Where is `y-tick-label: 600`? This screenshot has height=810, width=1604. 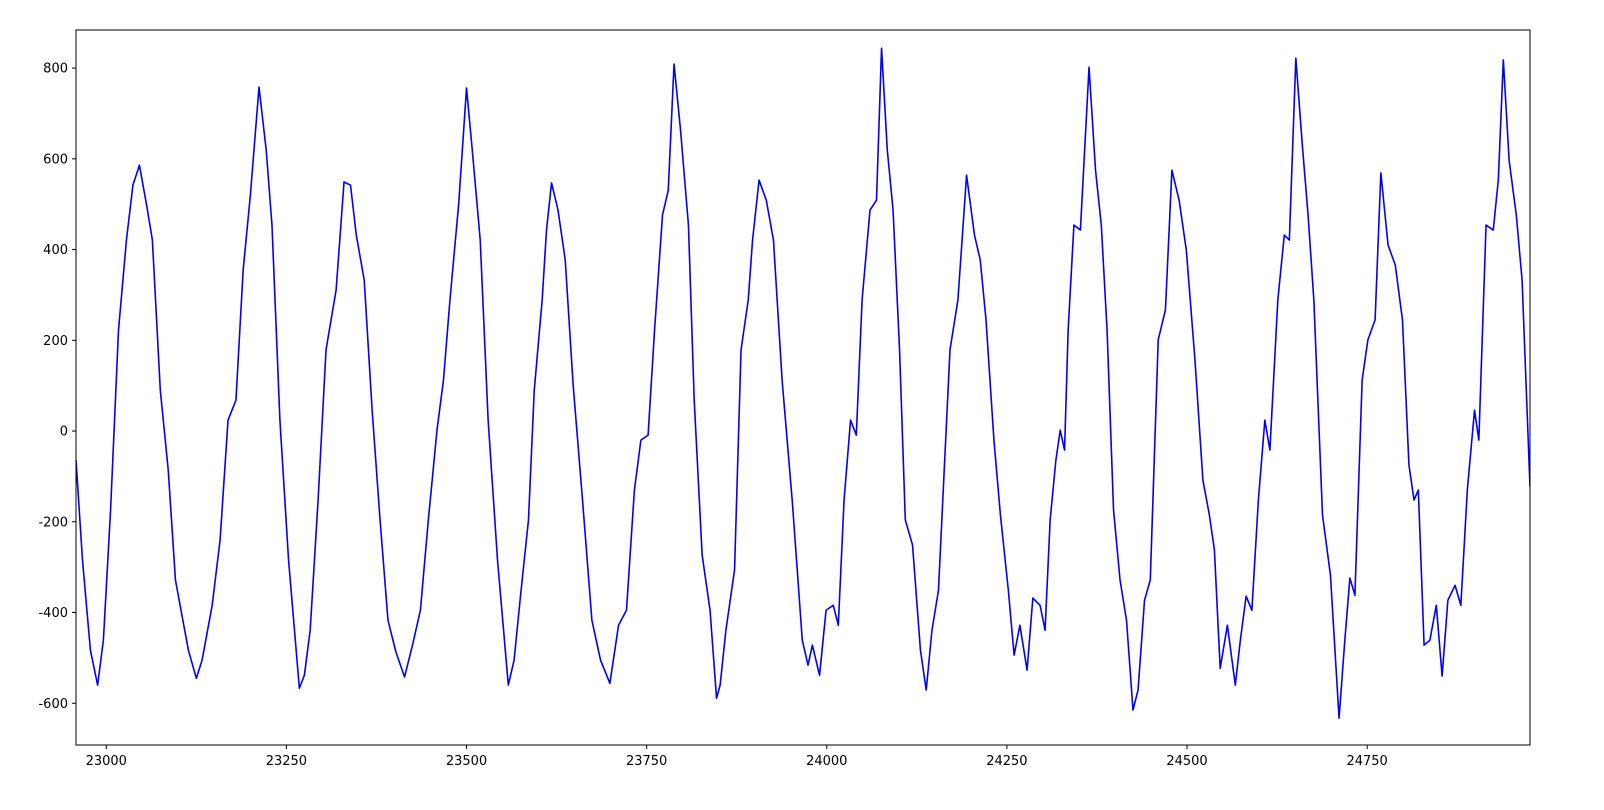 y-tick-label: 600 is located at coordinates (55, 159).